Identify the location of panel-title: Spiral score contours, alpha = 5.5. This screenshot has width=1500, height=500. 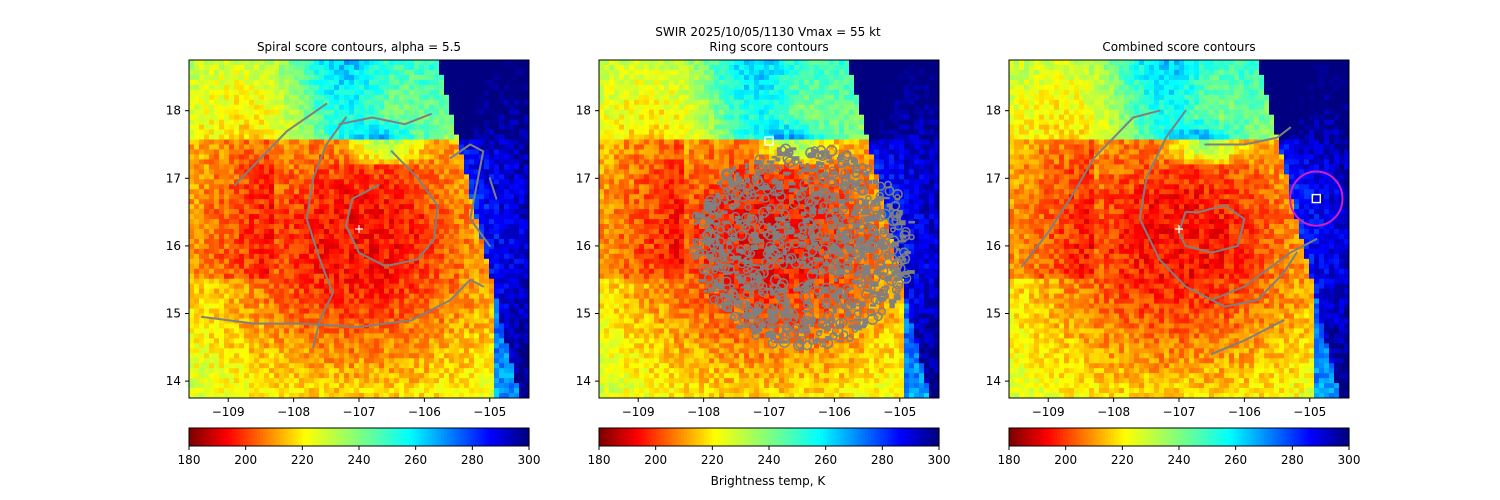
(359, 47).